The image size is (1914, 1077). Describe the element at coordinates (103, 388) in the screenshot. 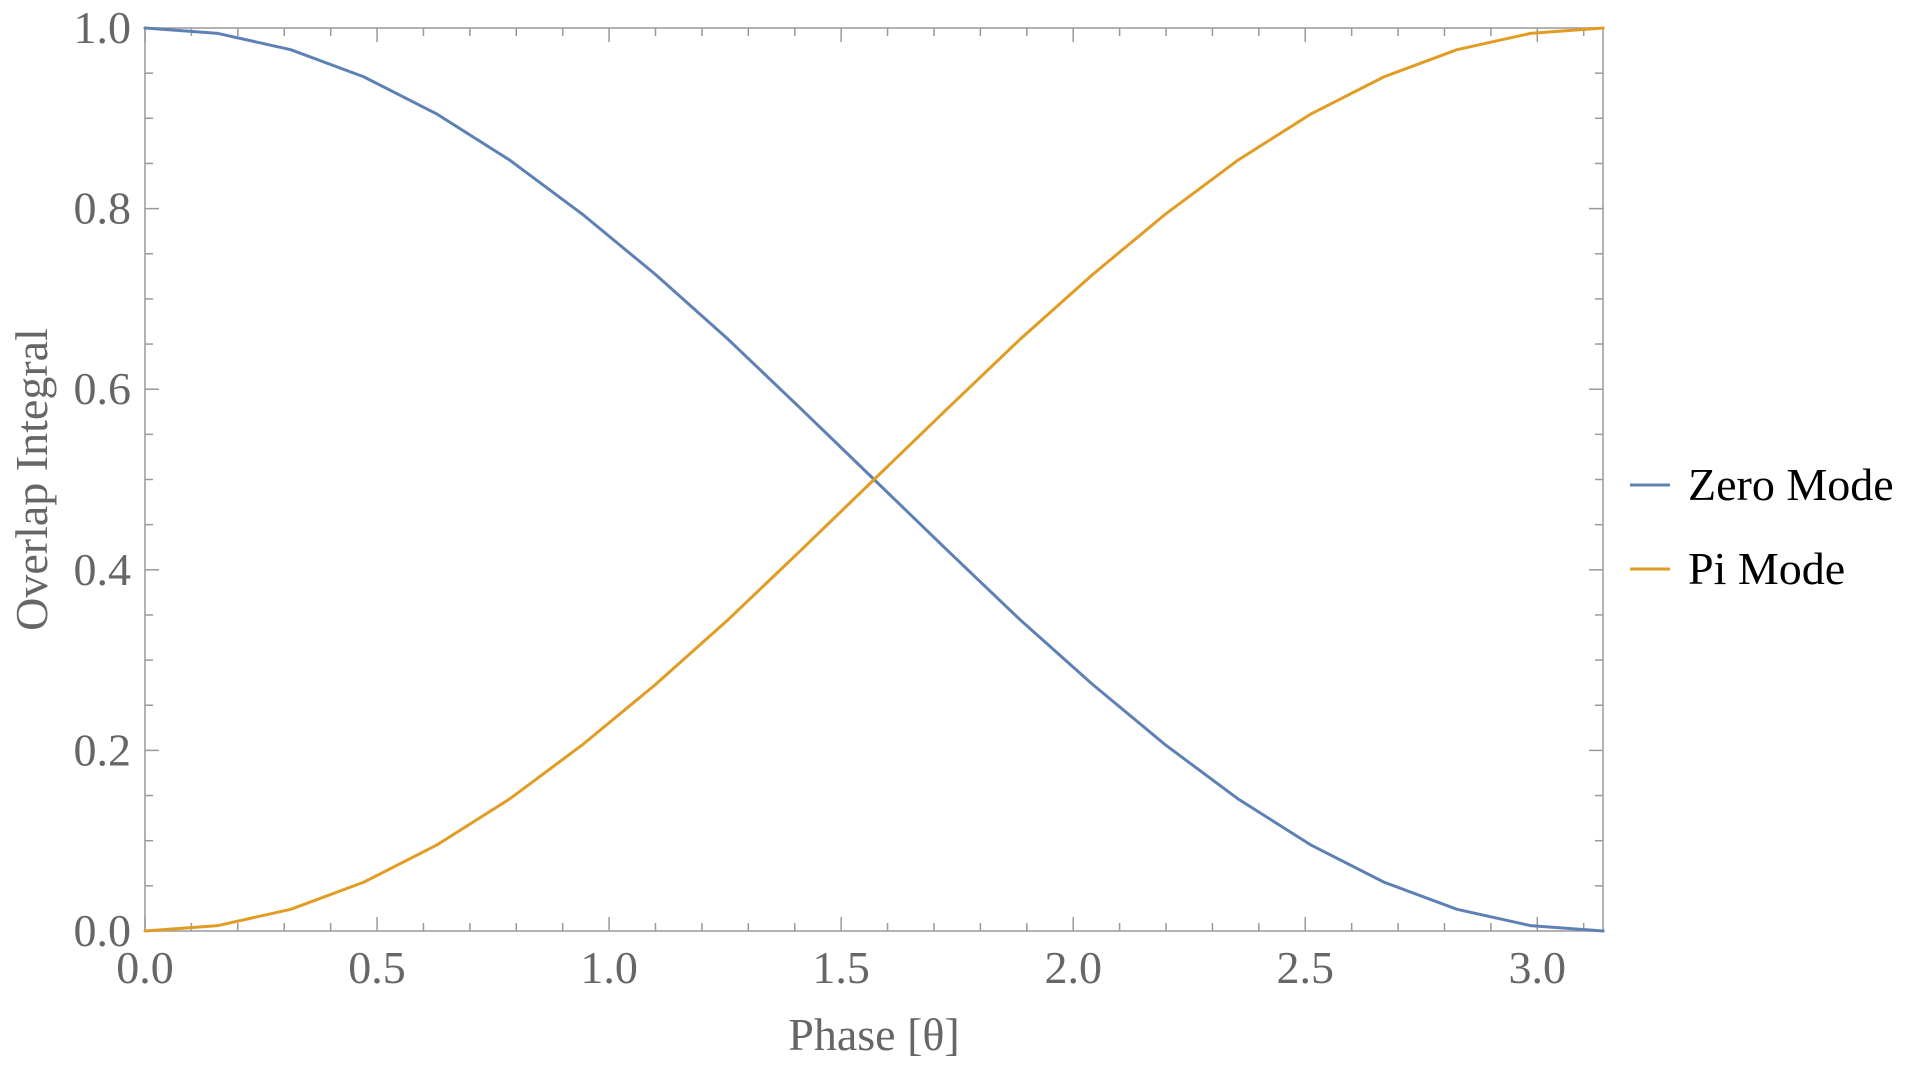

I see `y-tick-label: 0.6` at that location.